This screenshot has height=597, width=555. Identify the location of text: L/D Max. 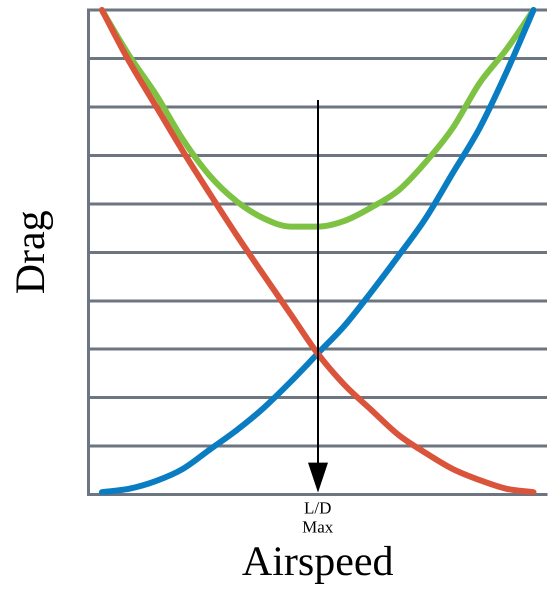
(318, 517).